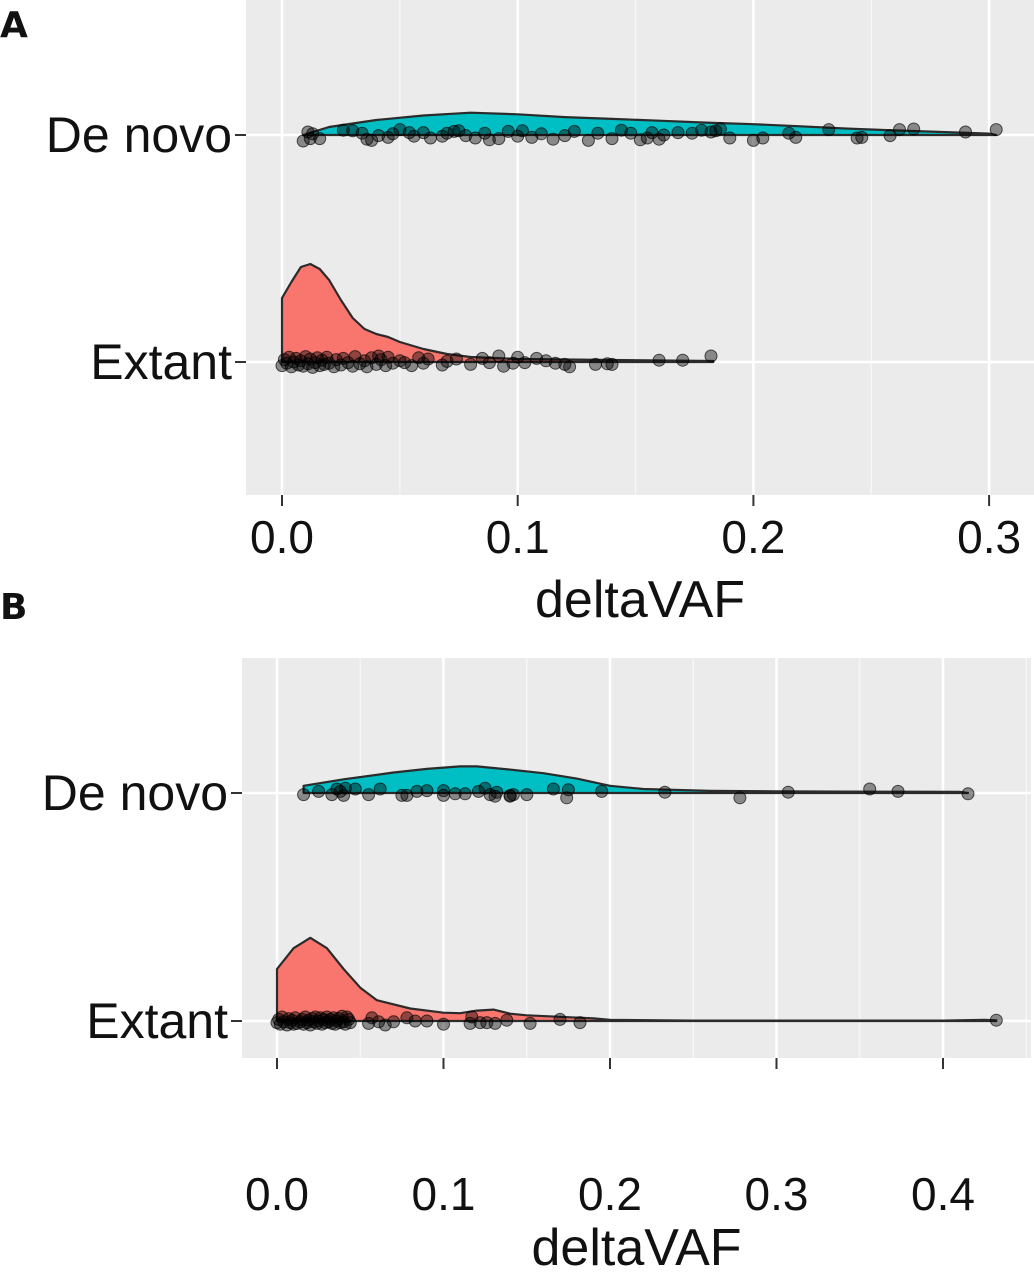  I want to click on panel-label-a: A, so click(14, 25).